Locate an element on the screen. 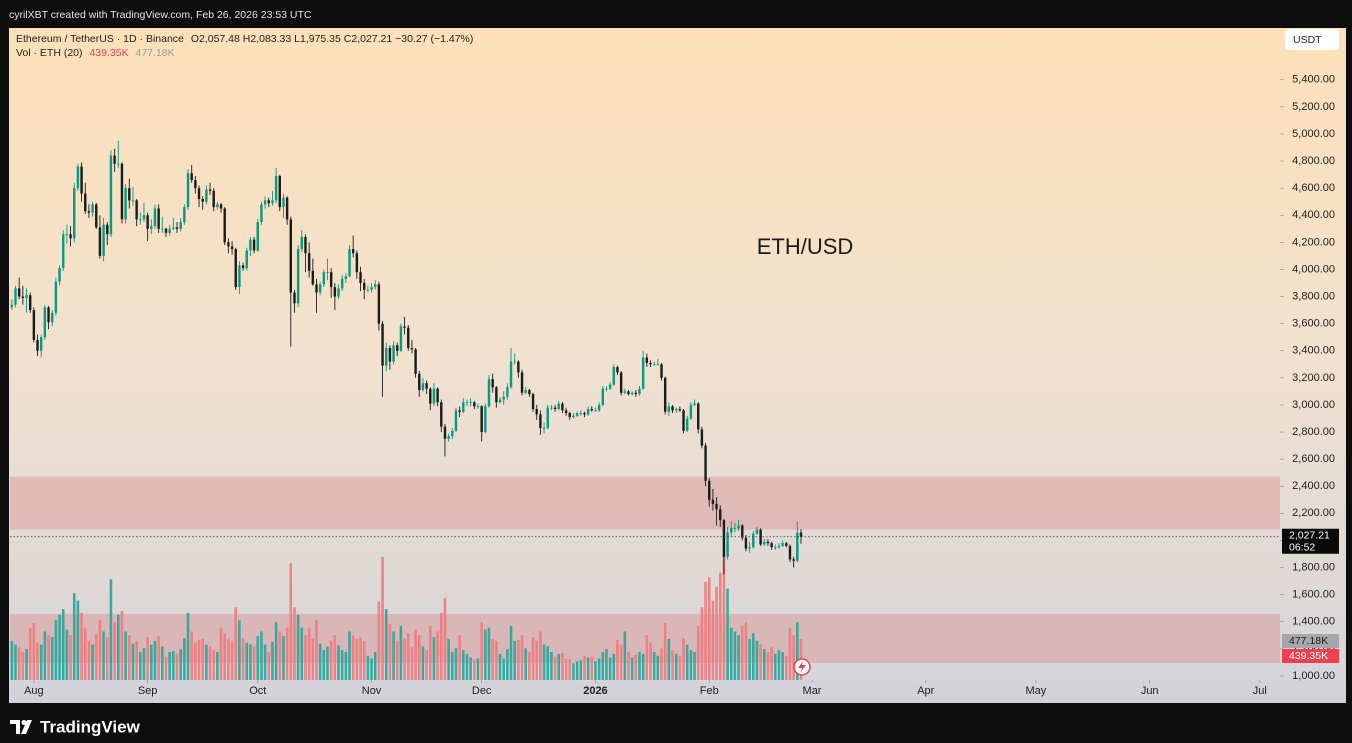 Image resolution: width=1352 pixels, height=743 pixels. x-tick-label: Jun is located at coordinates (1150, 691).